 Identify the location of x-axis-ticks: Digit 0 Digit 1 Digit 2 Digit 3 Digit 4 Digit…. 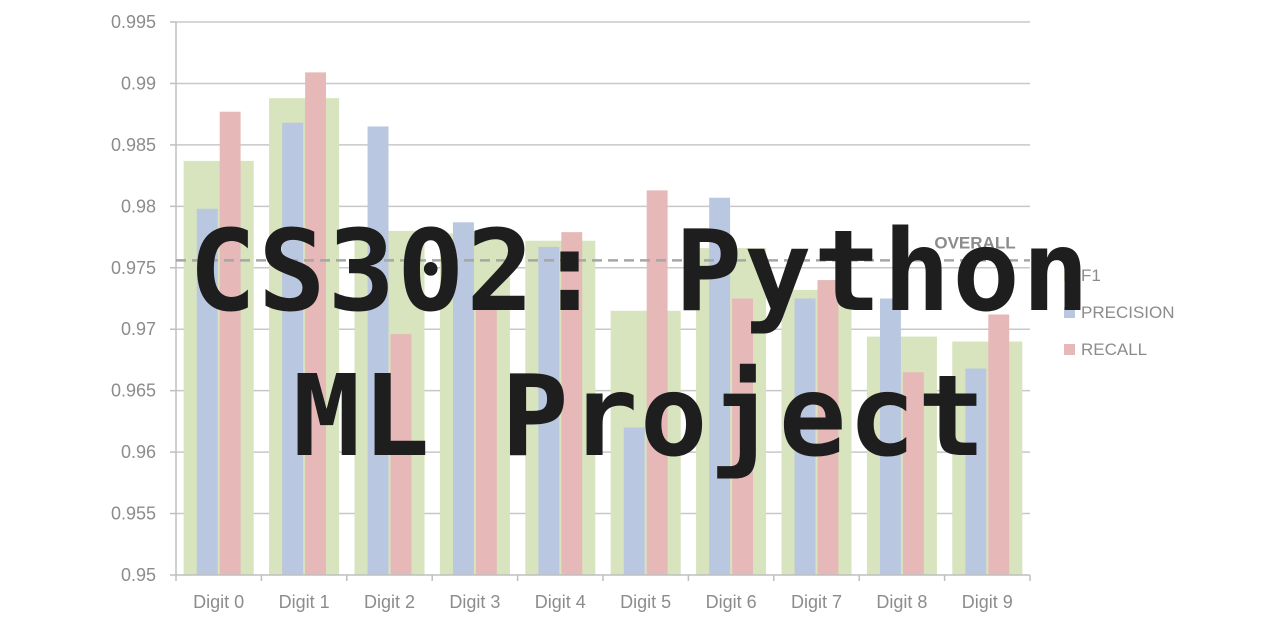
(603, 593).